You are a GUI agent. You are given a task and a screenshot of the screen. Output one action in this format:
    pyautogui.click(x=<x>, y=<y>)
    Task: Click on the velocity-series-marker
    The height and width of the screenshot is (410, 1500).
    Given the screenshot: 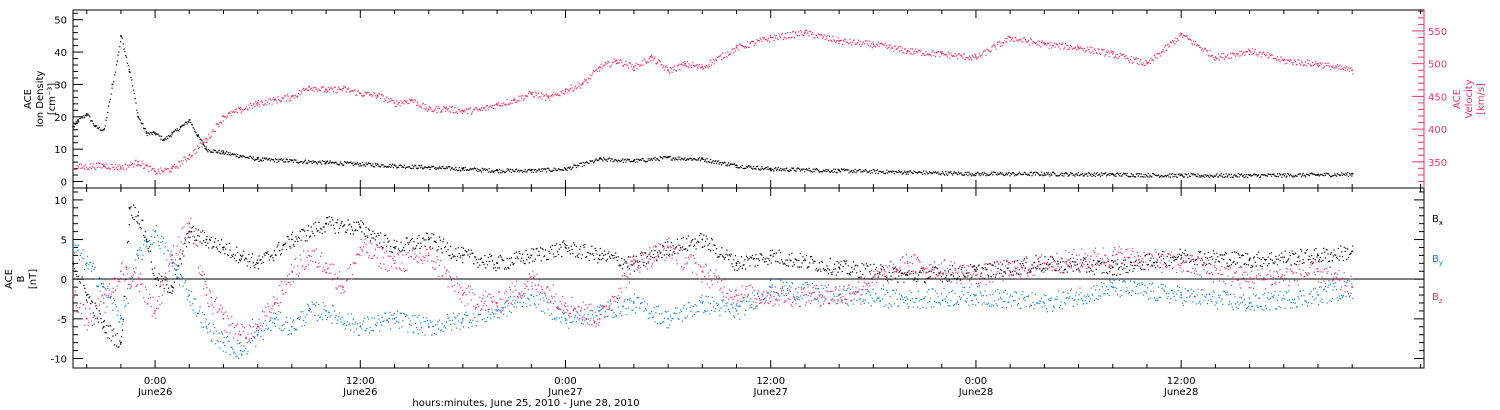 What is the action you would take?
    pyautogui.click(x=548, y=97)
    